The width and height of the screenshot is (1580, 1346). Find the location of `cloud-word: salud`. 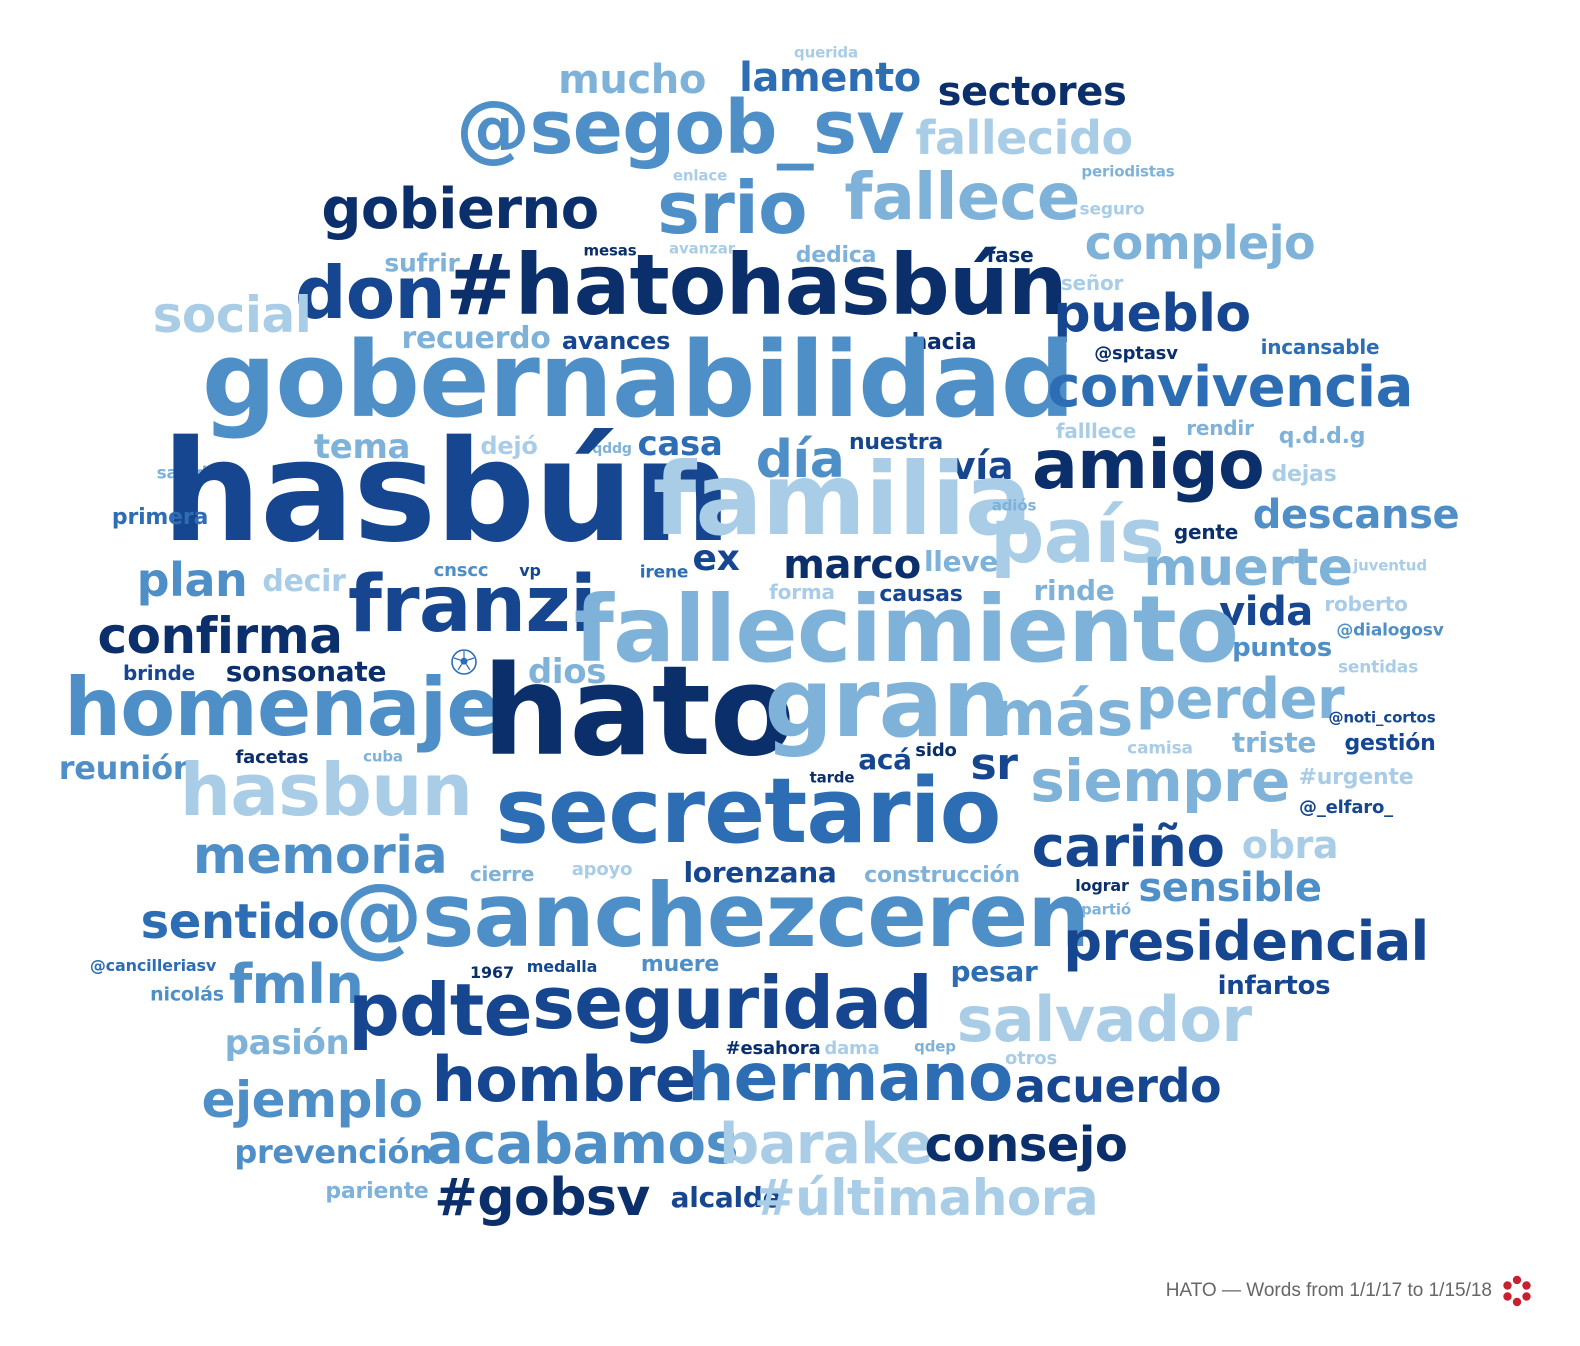

cloud-word: salud is located at coordinates (182, 473).